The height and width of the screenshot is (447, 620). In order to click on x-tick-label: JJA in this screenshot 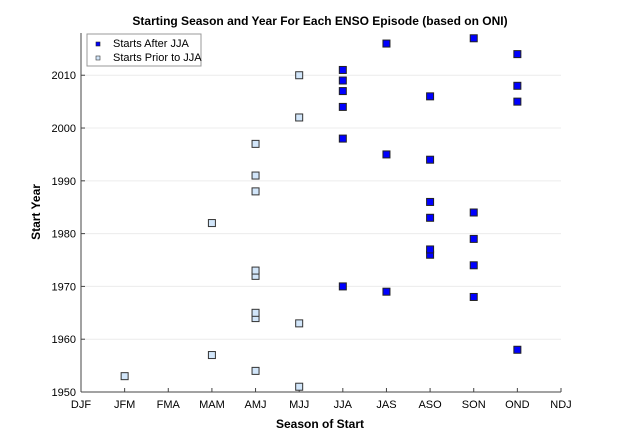, I will do `click(343, 405)`.